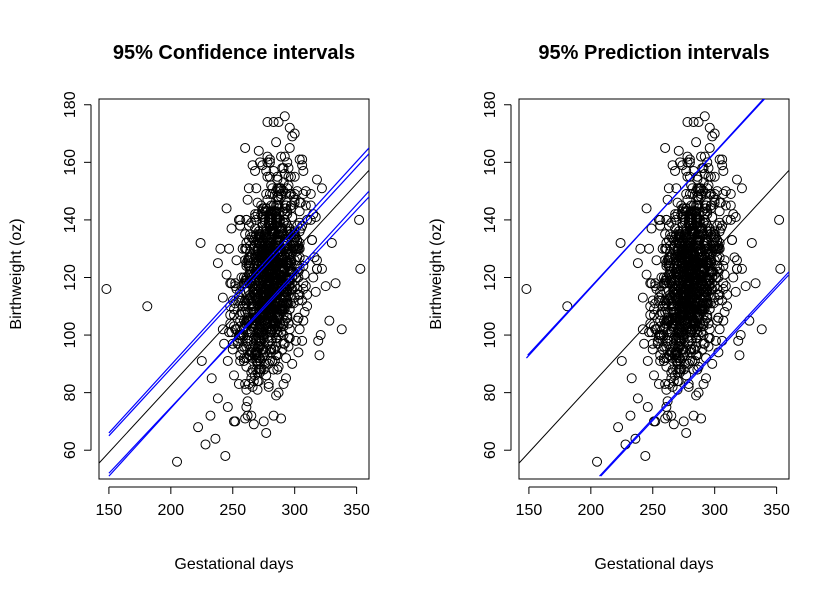 Image resolution: width=840 pixels, height=600 pixels. Describe the element at coordinates (170, 510) in the screenshot. I see `x-tick-label: 200` at that location.